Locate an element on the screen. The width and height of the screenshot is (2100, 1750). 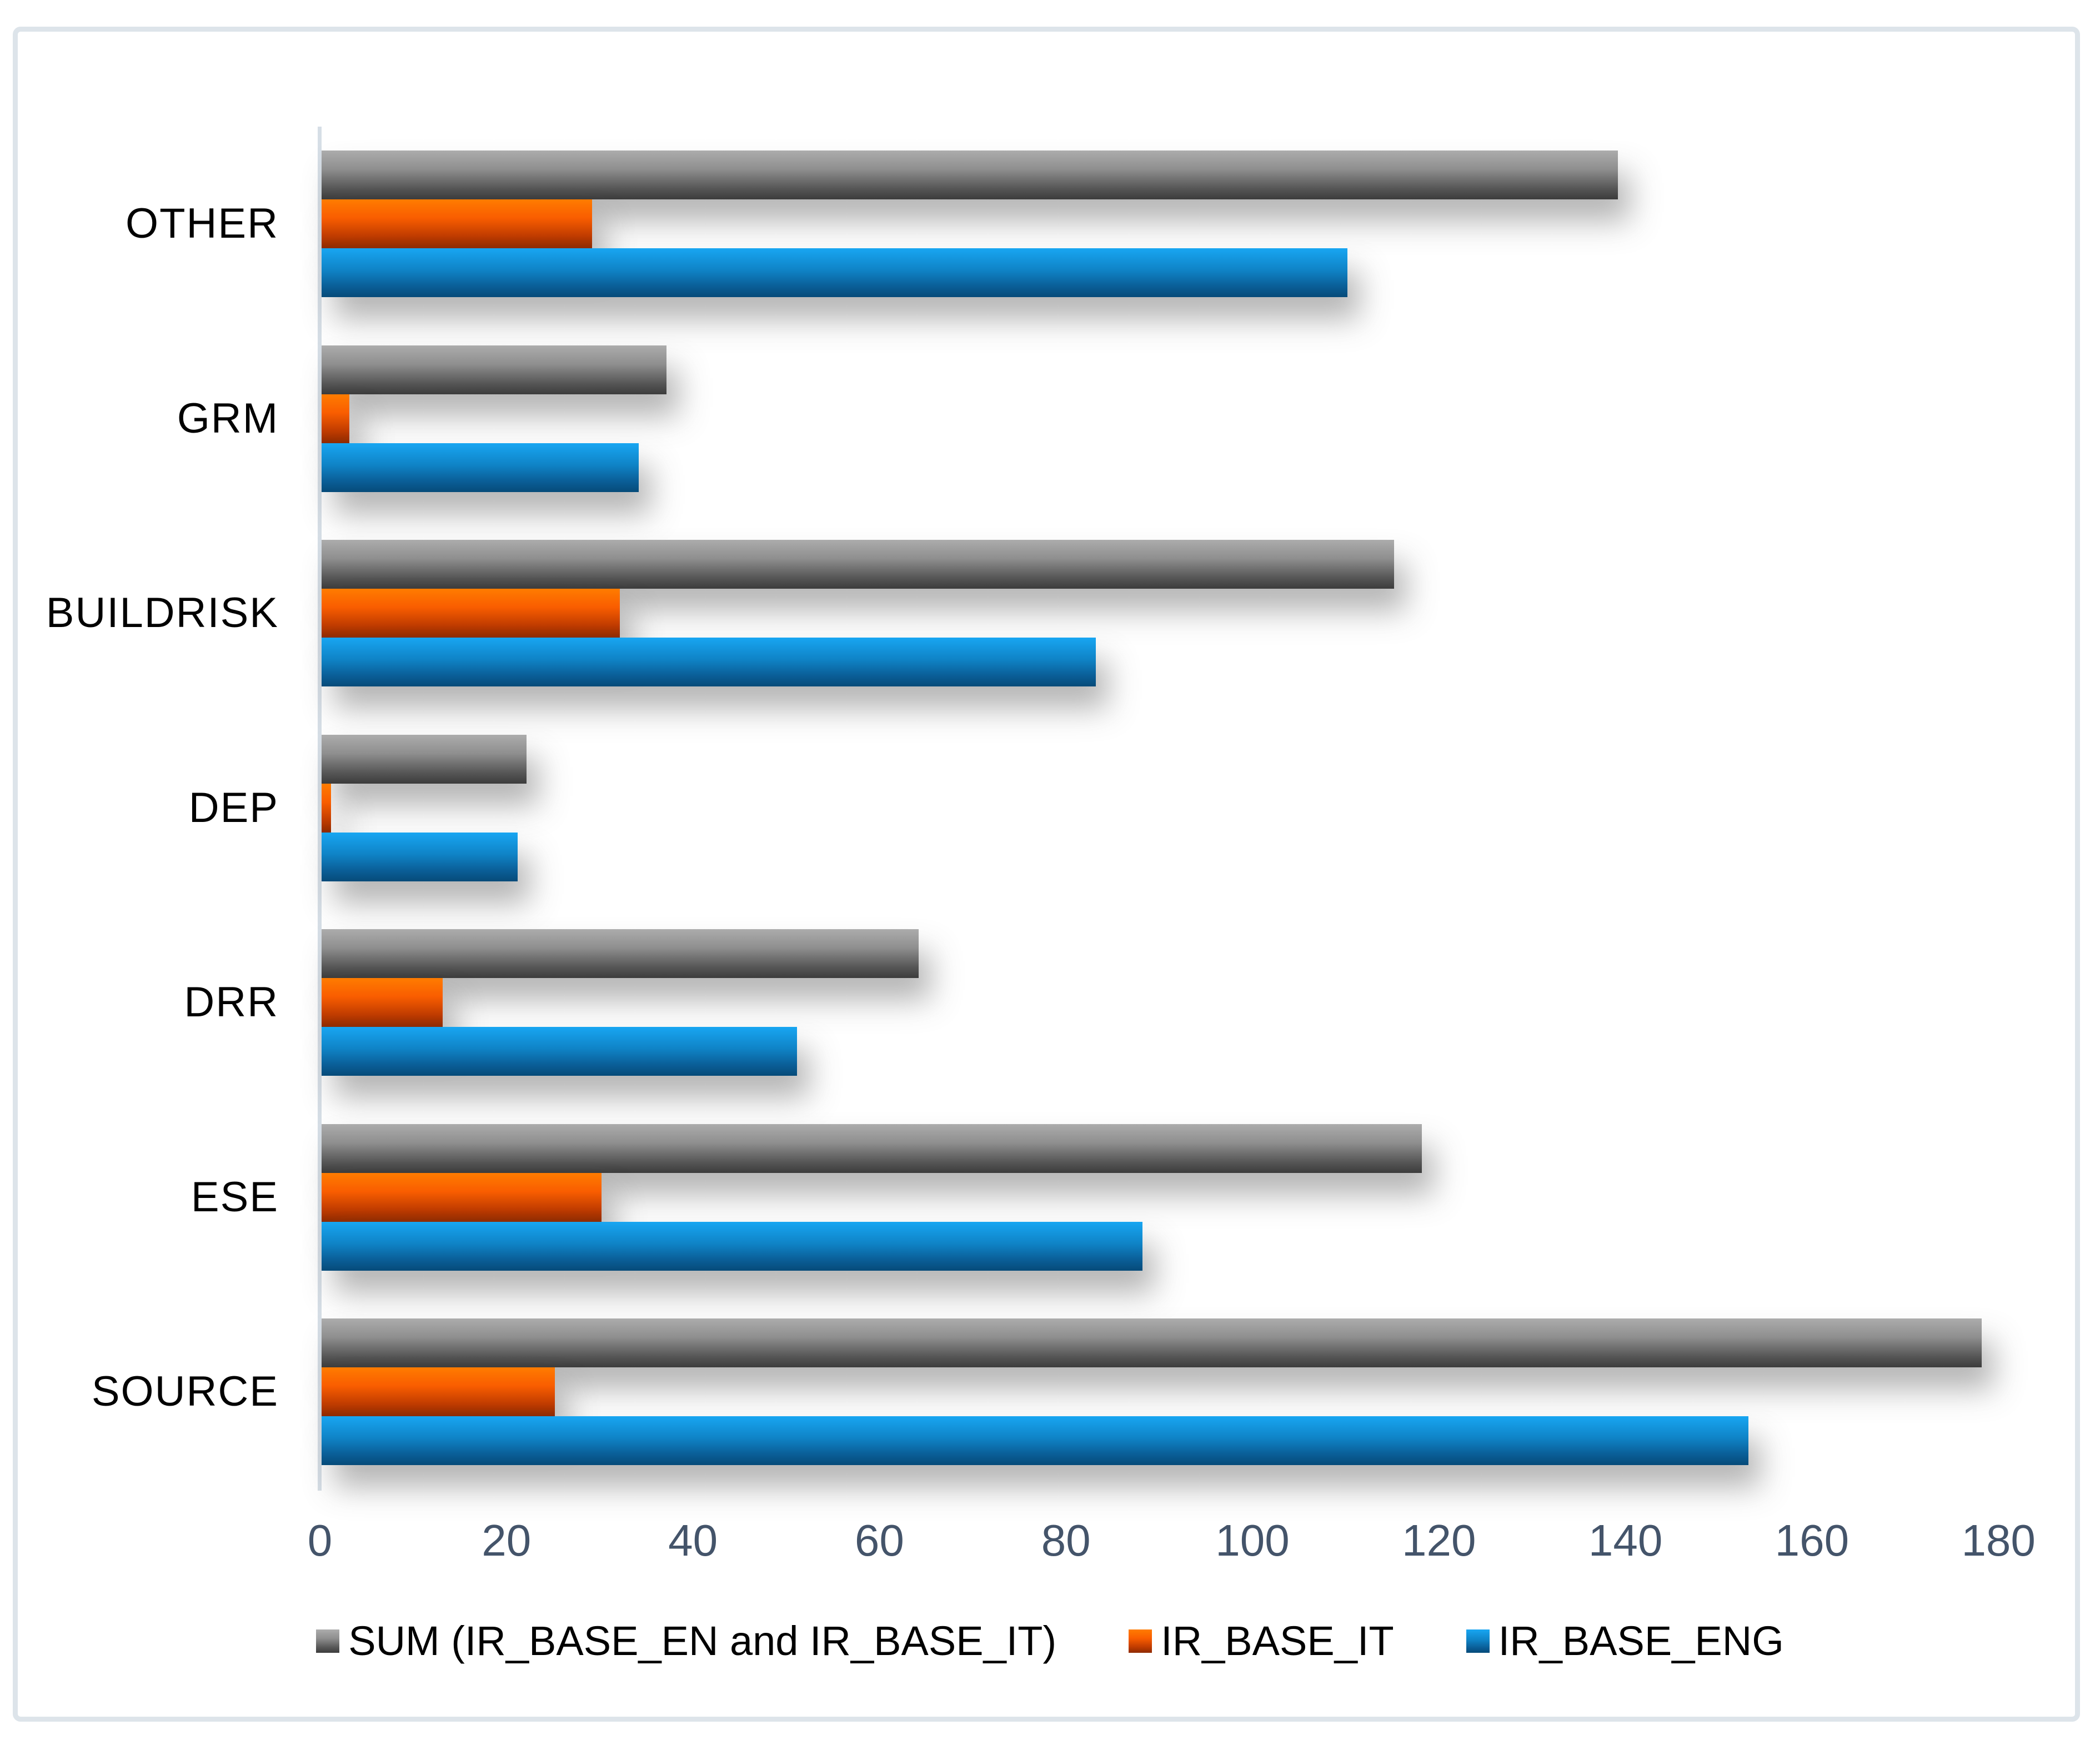
x-tick-label: 60 is located at coordinates (879, 1540).